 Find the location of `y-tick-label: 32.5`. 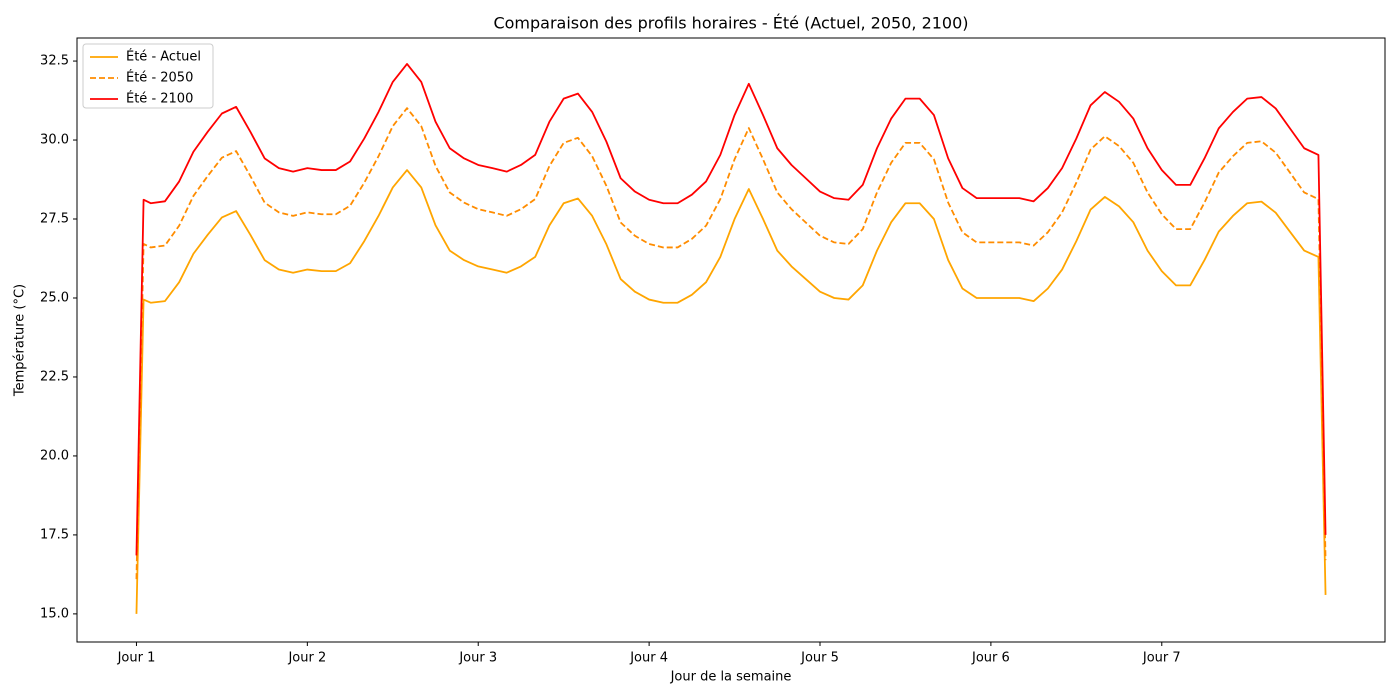

y-tick-label: 32.5 is located at coordinates (54, 61).